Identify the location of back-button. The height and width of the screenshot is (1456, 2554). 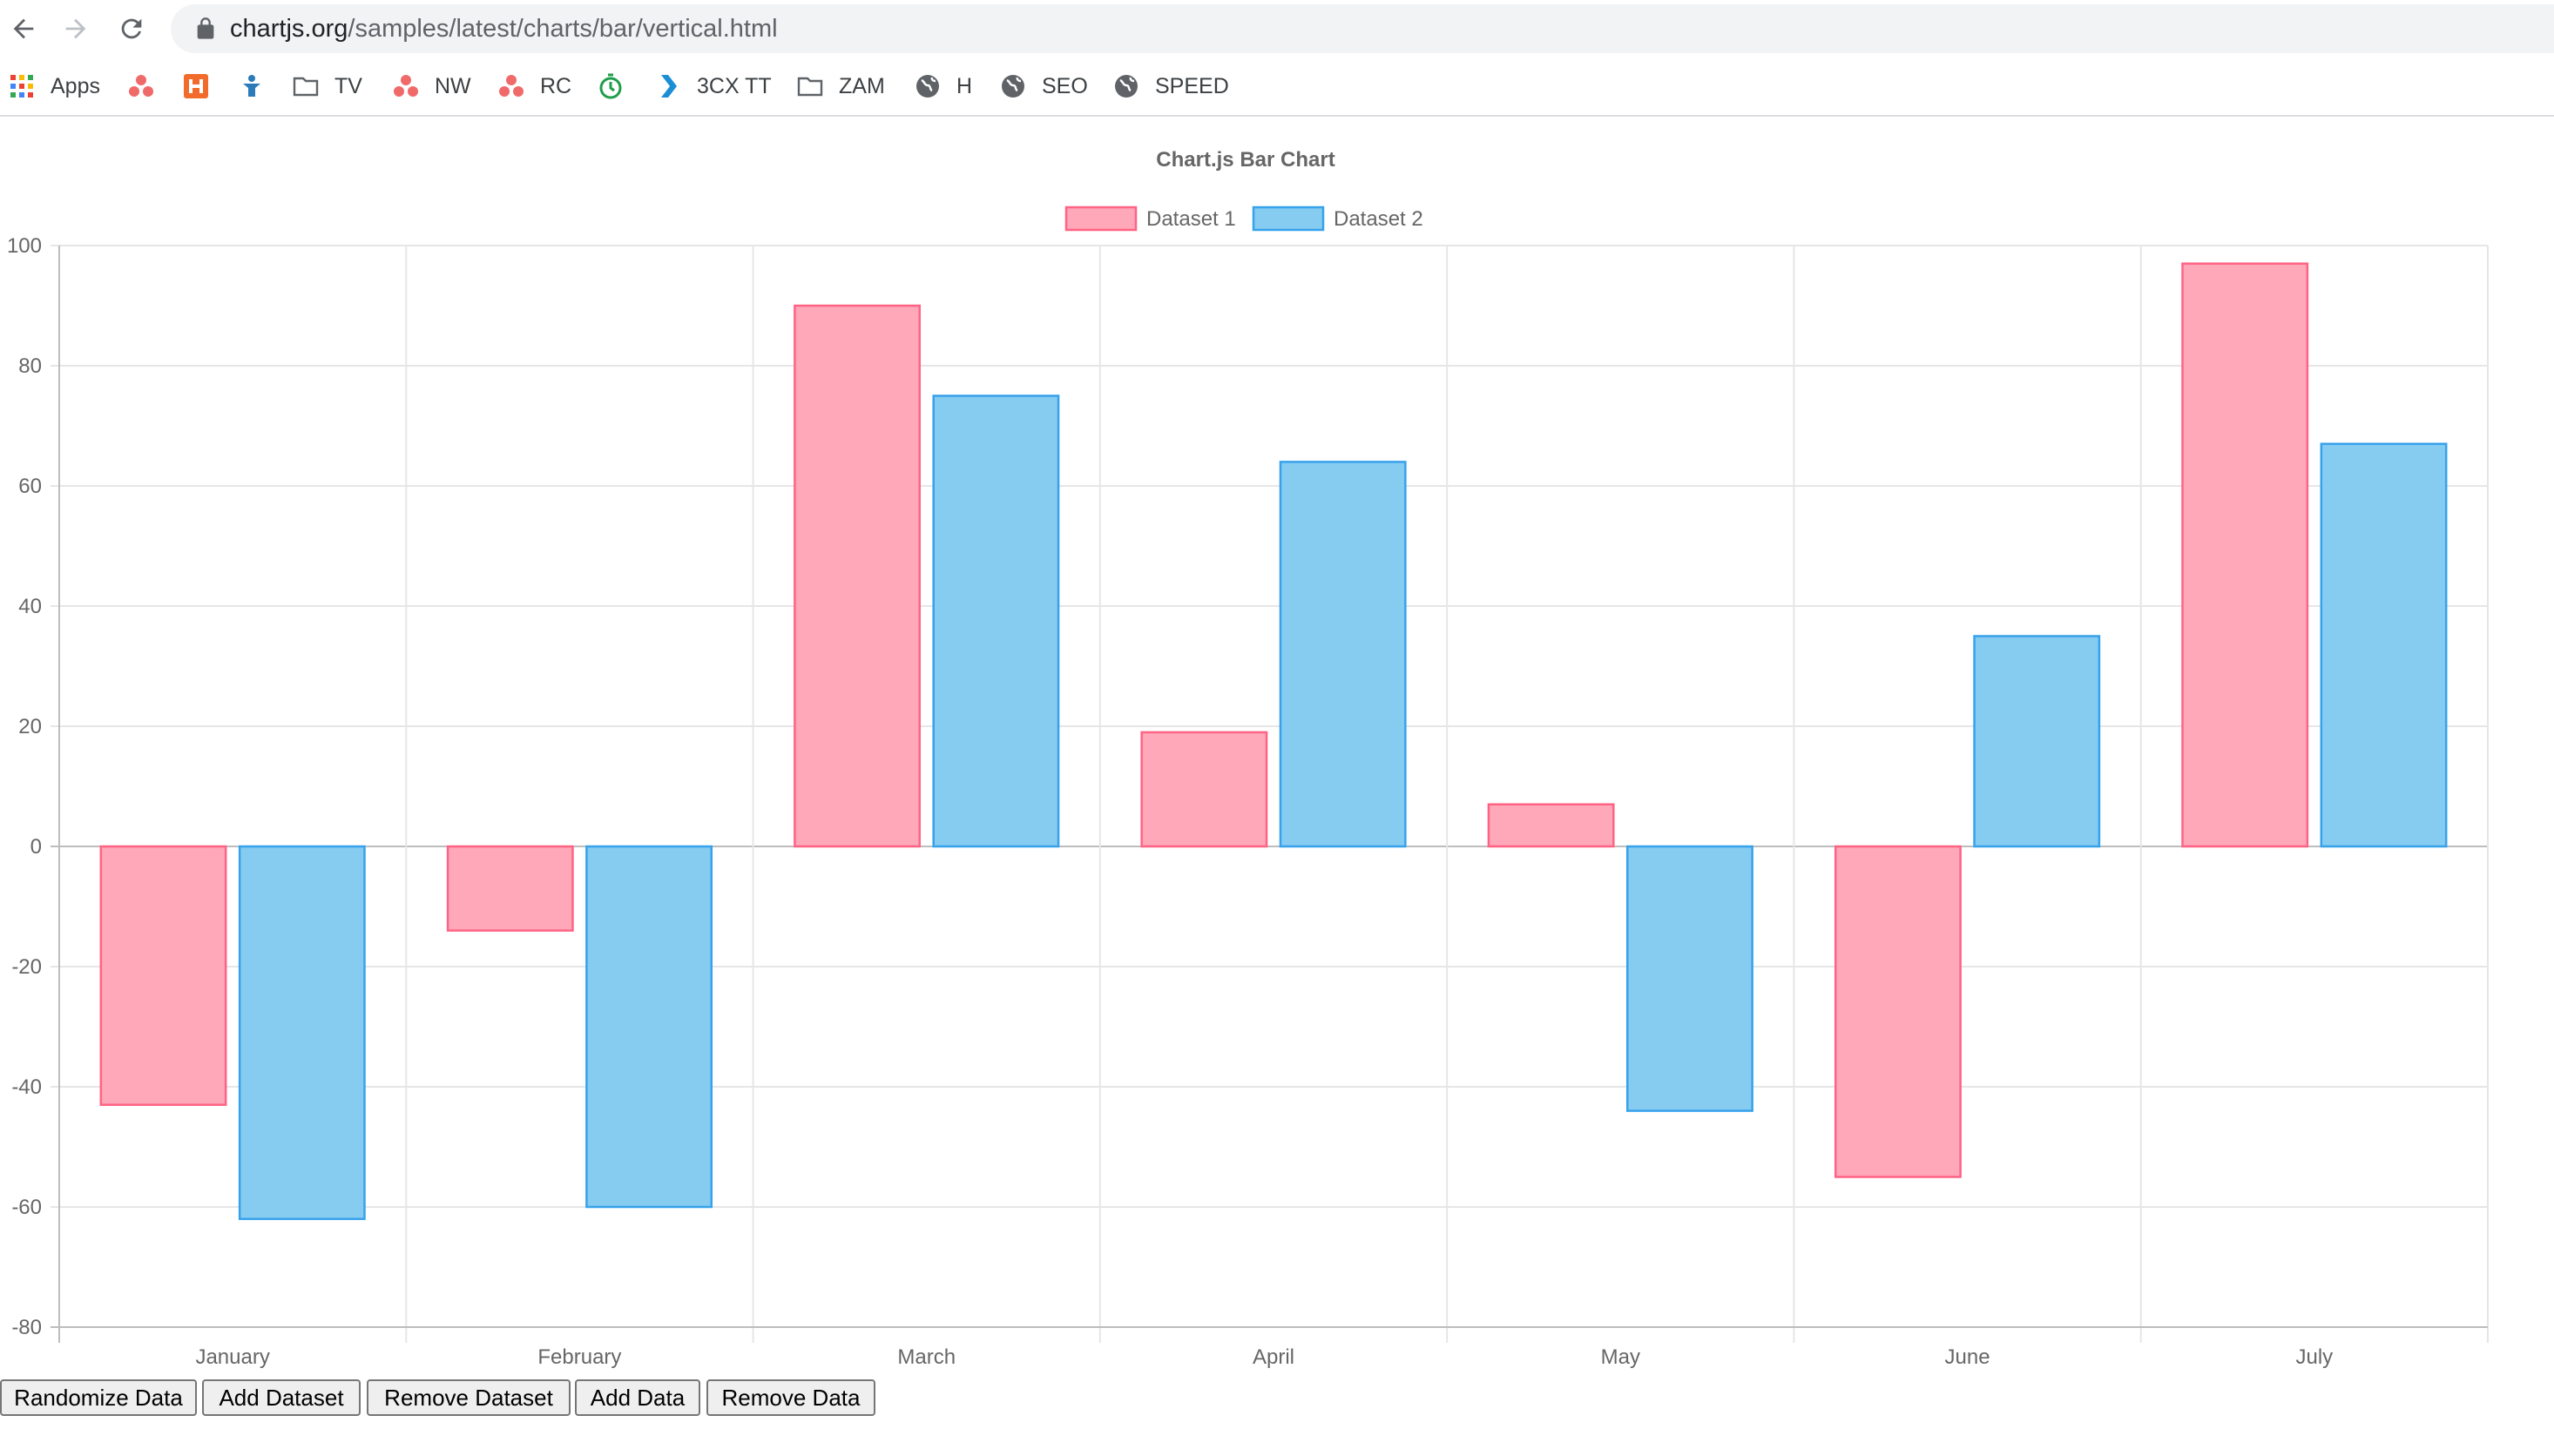
(23, 28).